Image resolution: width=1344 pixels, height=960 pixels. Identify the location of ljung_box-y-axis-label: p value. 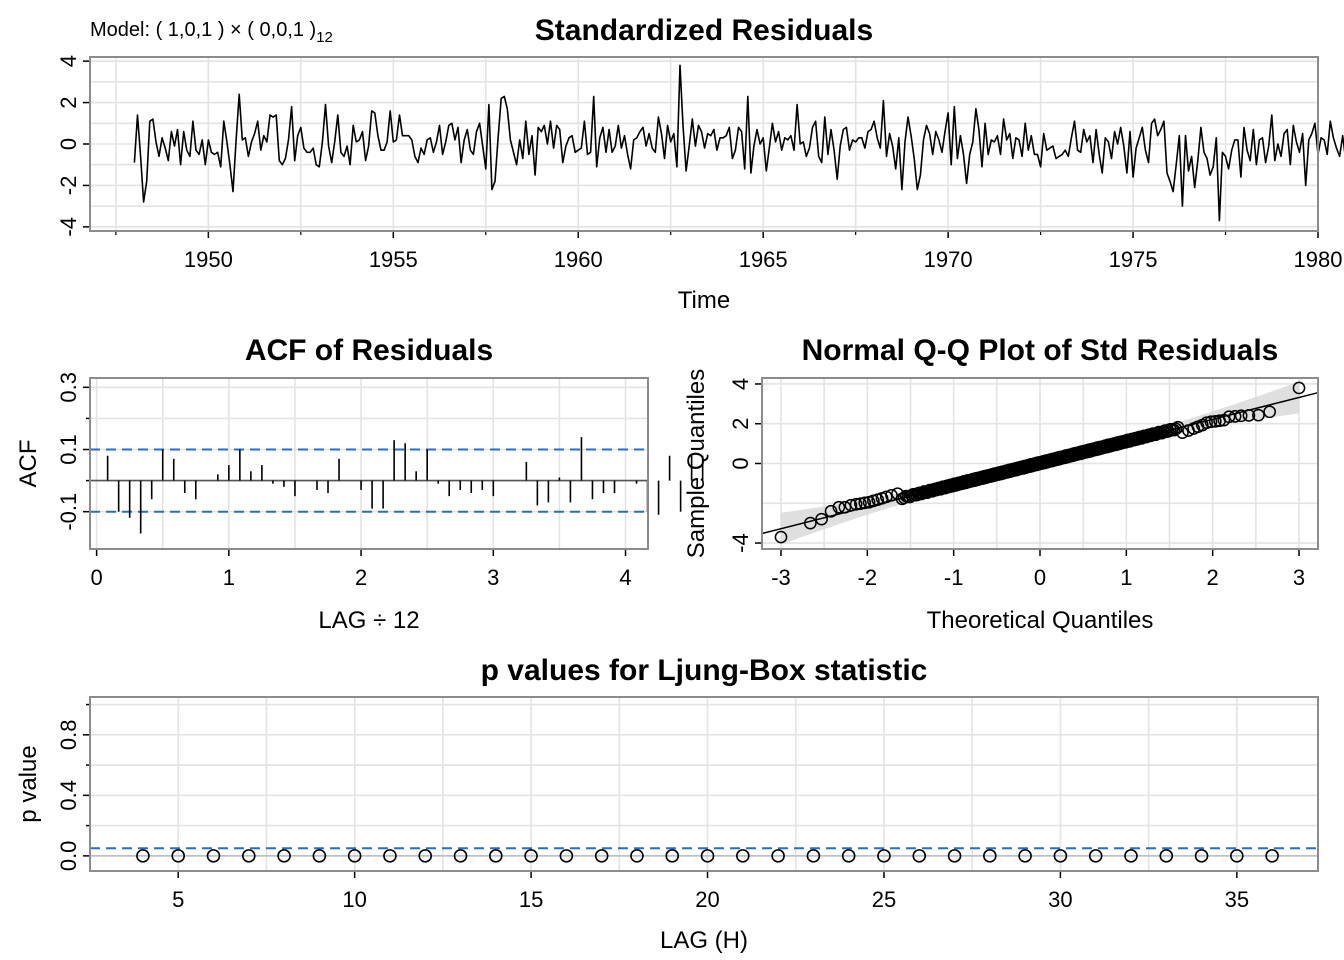
(28, 783).